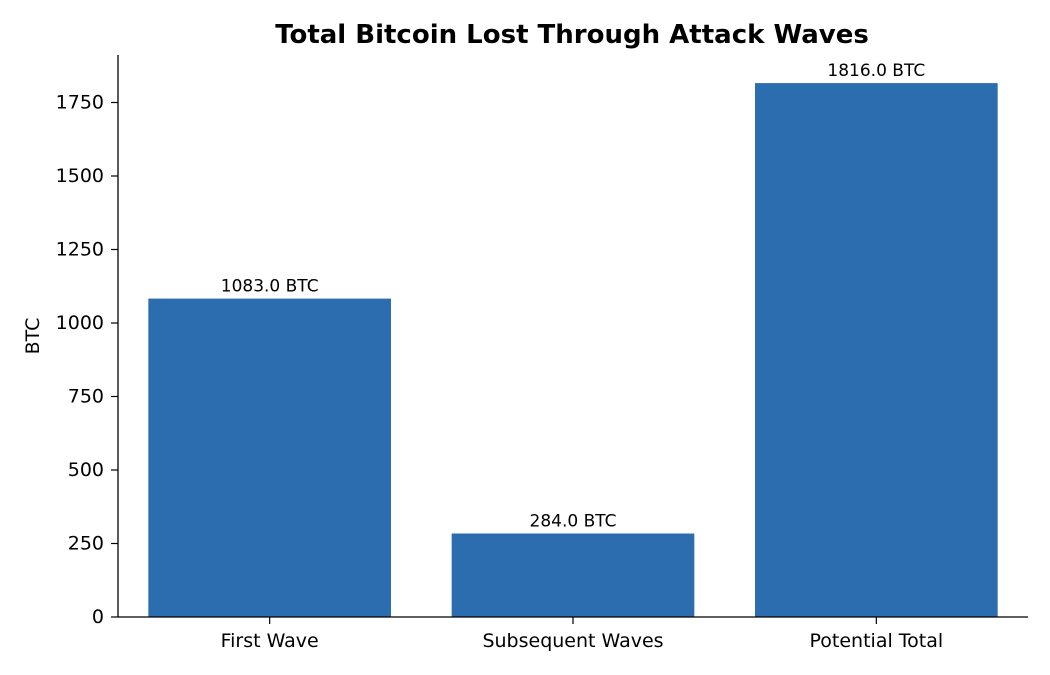  I want to click on x-tick-label: First Wave, so click(270, 641).